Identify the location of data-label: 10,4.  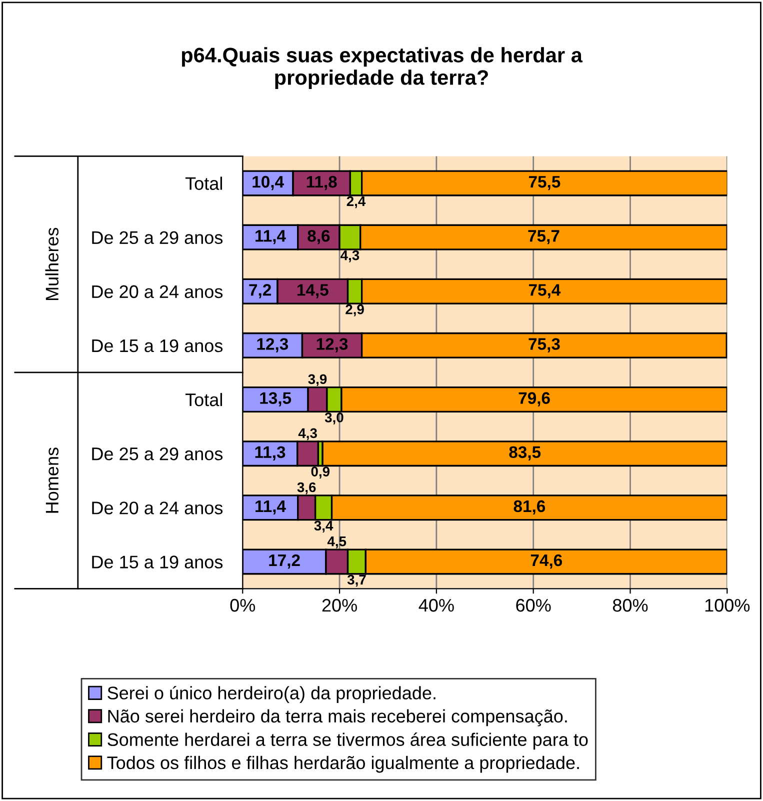
(268, 183).